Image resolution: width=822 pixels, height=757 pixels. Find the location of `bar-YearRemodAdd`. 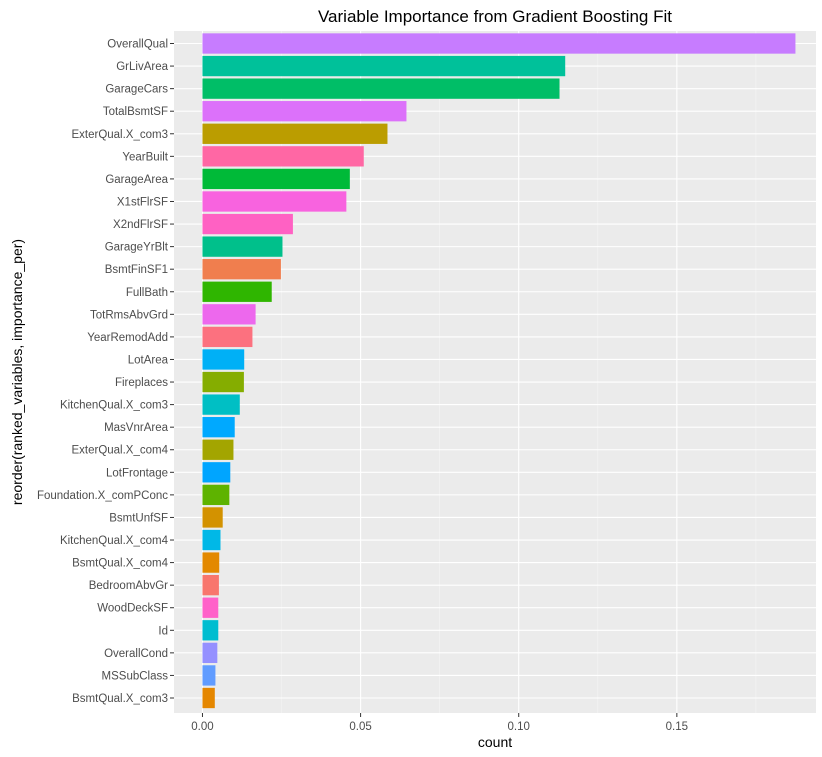

bar-YearRemodAdd is located at coordinates (227, 337).